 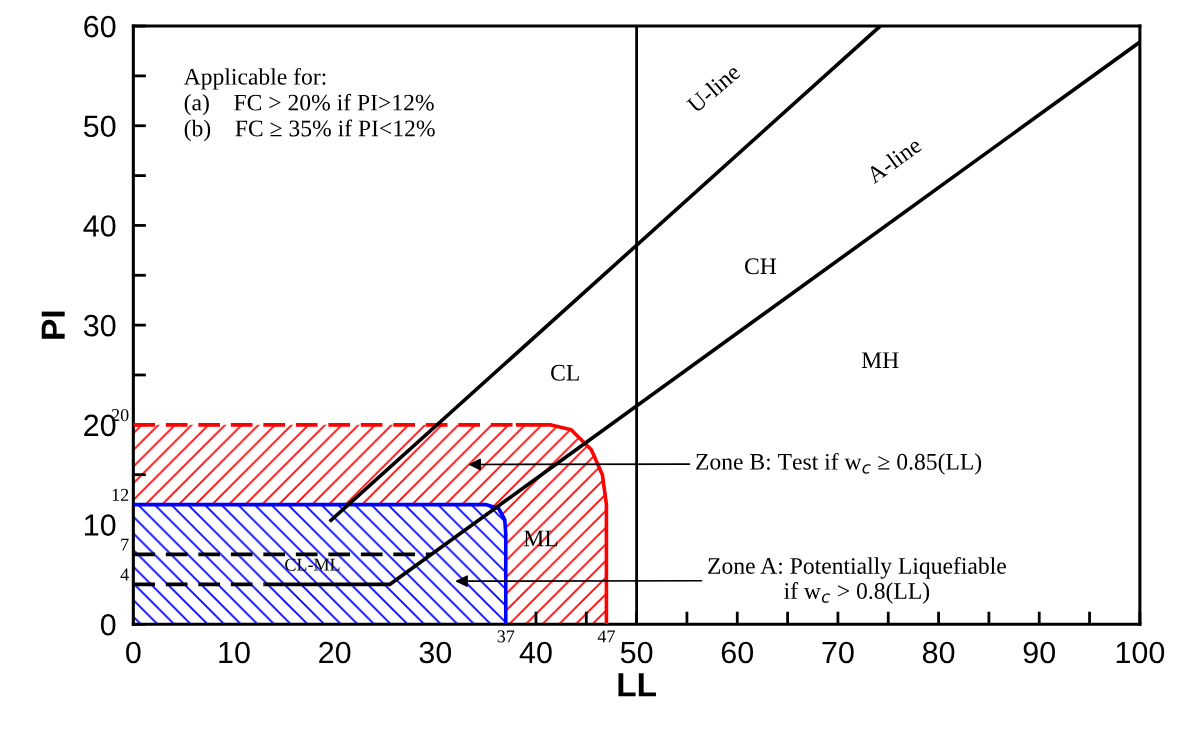 What do you see at coordinates (606, 636) in the screenshot?
I see `annotation: 47` at bounding box center [606, 636].